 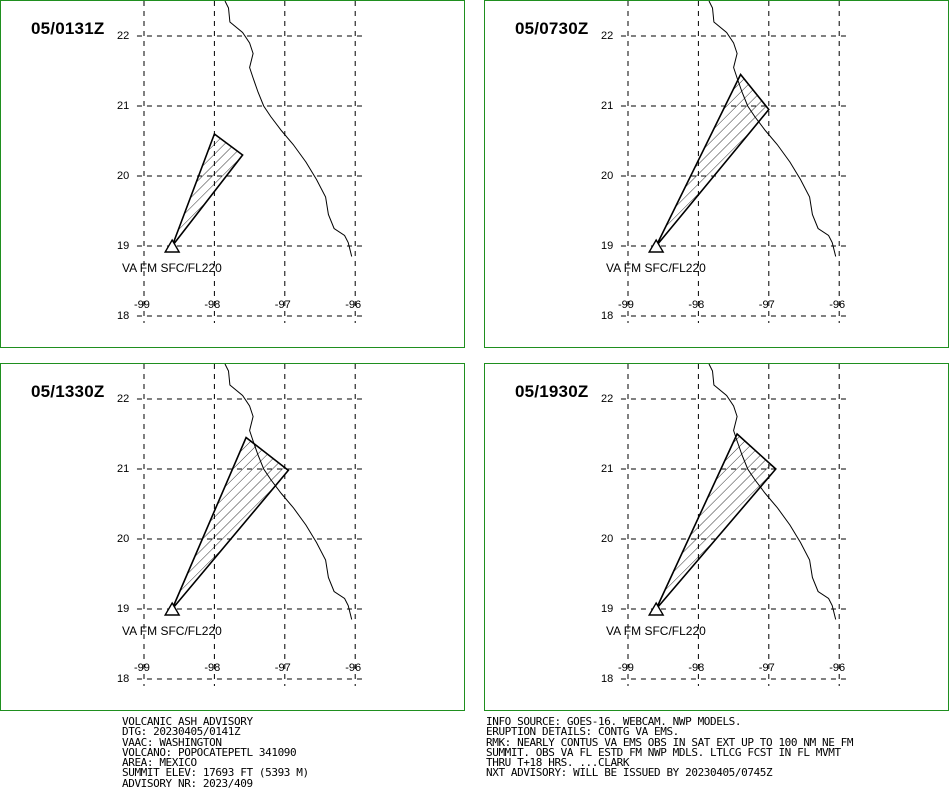 What do you see at coordinates (187, 721) in the screenshot?
I see `advisory-header-line: VOLCANIC ASH ADVISORY` at bounding box center [187, 721].